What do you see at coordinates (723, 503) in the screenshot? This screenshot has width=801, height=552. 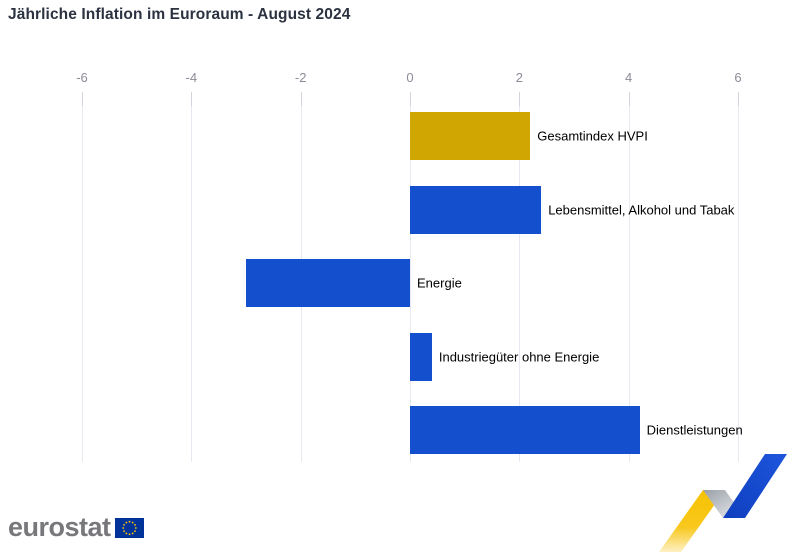 I see `eurostat-ribbon-graphic` at bounding box center [723, 503].